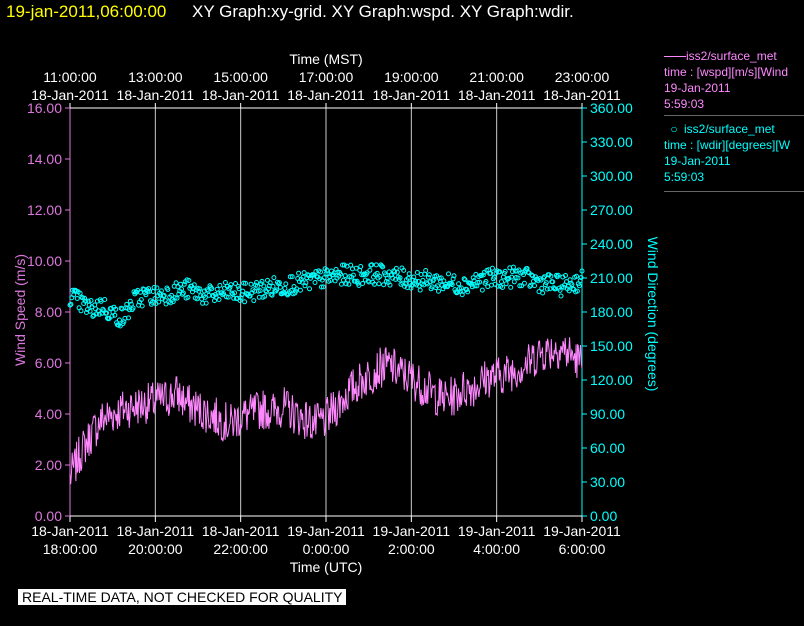 The height and width of the screenshot is (626, 804). I want to click on top-tick-label-time: 11:00:00, so click(70, 77).